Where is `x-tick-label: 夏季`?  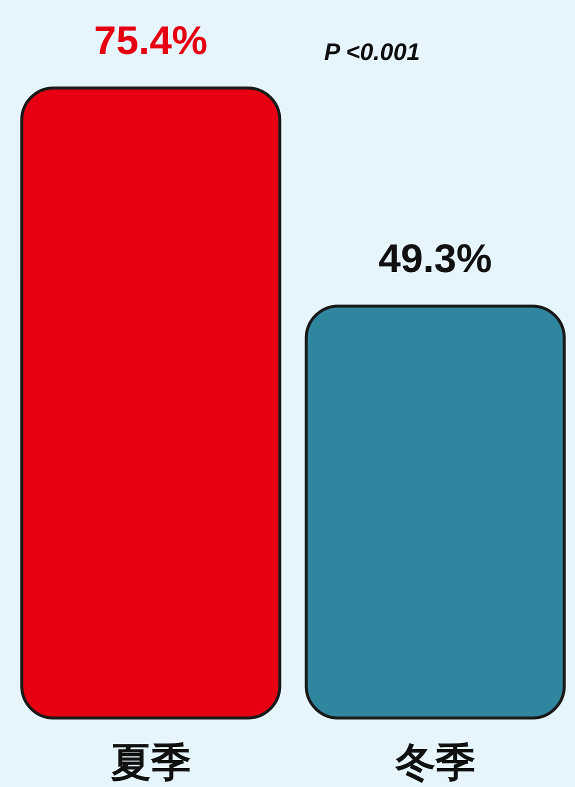
x-tick-label: 夏季 is located at coordinates (150, 763).